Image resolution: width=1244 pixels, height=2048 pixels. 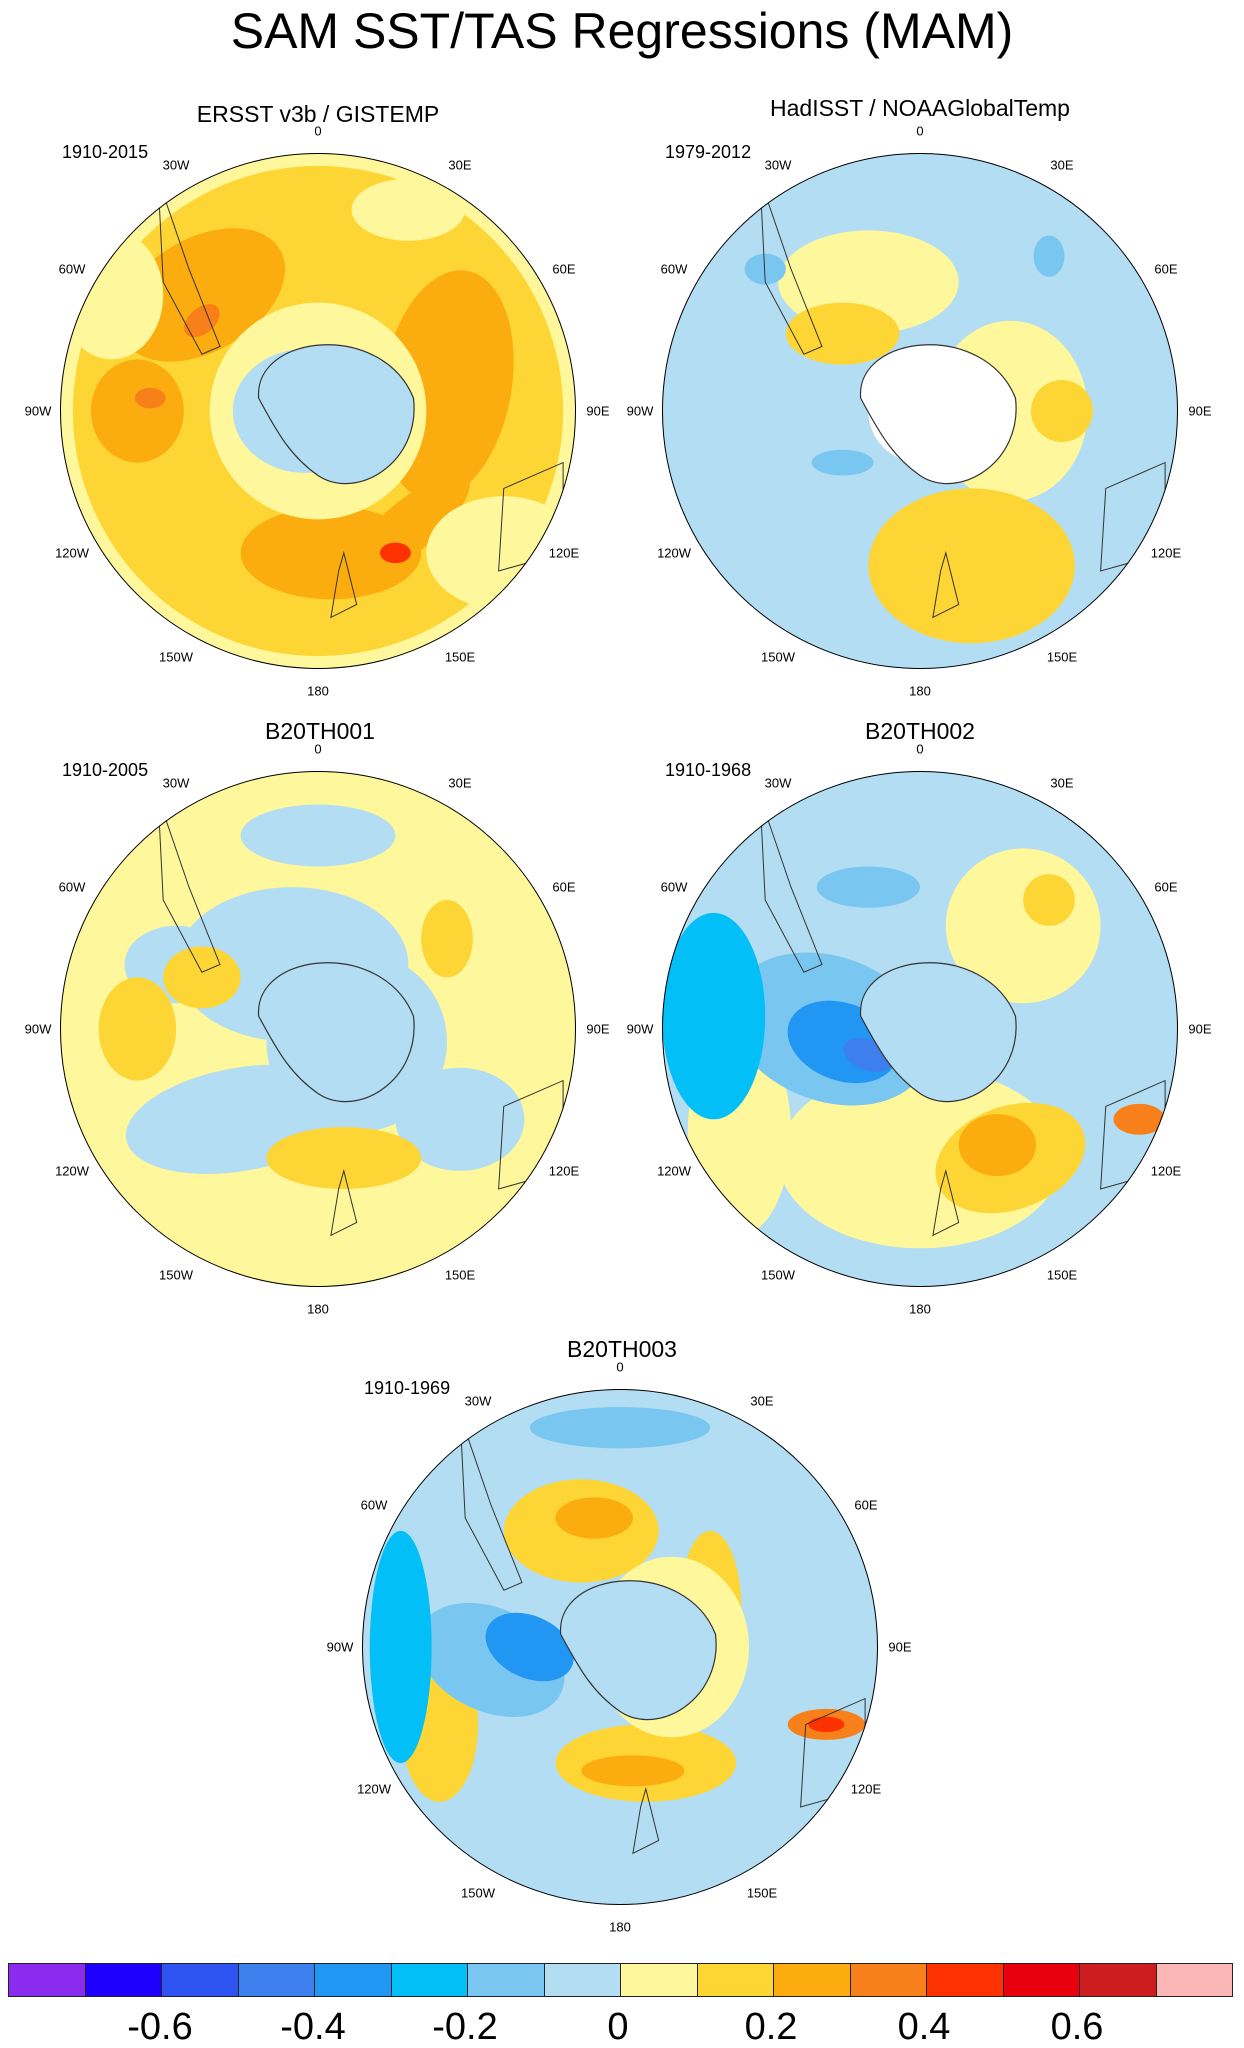 What do you see at coordinates (900, 1647) in the screenshot?
I see `longitude-label: 90E` at bounding box center [900, 1647].